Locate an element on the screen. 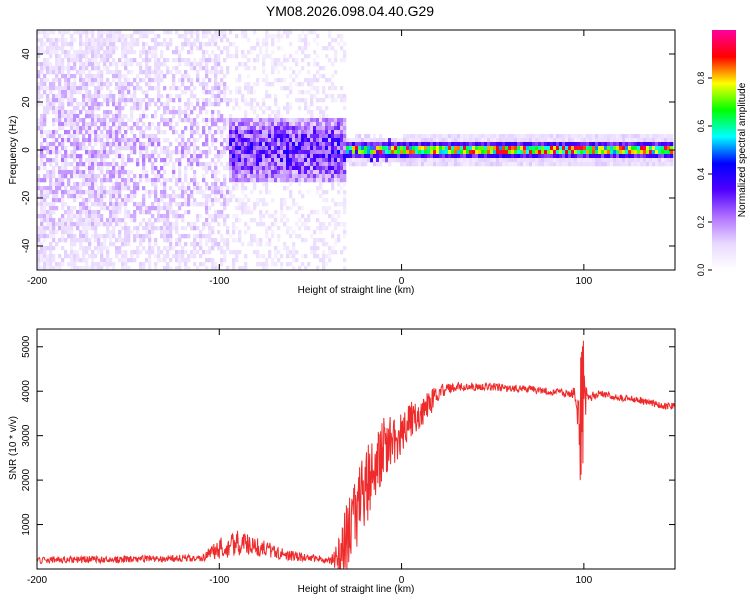 The height and width of the screenshot is (600, 750). chart-title: YM08.2026.098.04.40.G29 is located at coordinates (350, 11).